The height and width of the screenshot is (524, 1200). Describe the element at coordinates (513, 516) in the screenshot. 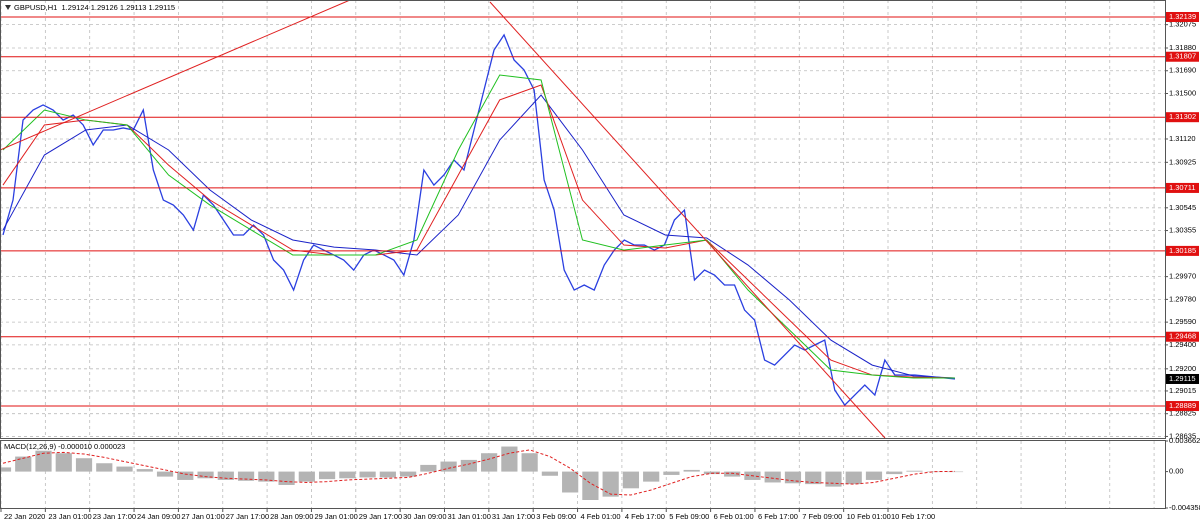

I see `x-tick-label: 31 Jan 17:00` at that location.